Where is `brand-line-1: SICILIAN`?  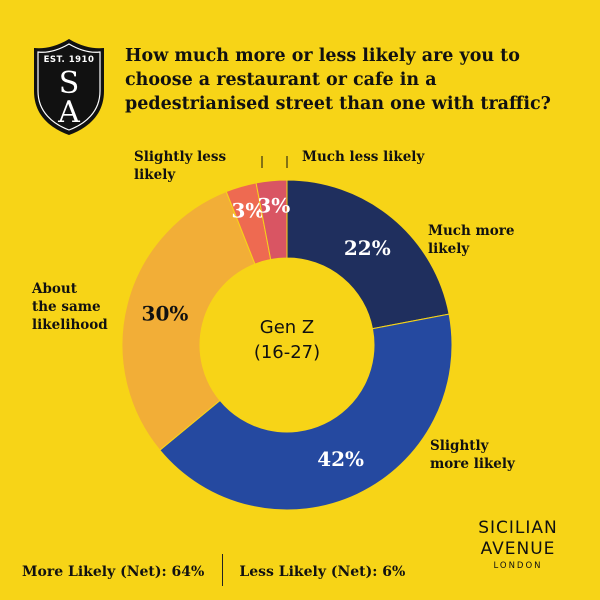
brand-line-1: SICILIAN is located at coordinates (518, 528).